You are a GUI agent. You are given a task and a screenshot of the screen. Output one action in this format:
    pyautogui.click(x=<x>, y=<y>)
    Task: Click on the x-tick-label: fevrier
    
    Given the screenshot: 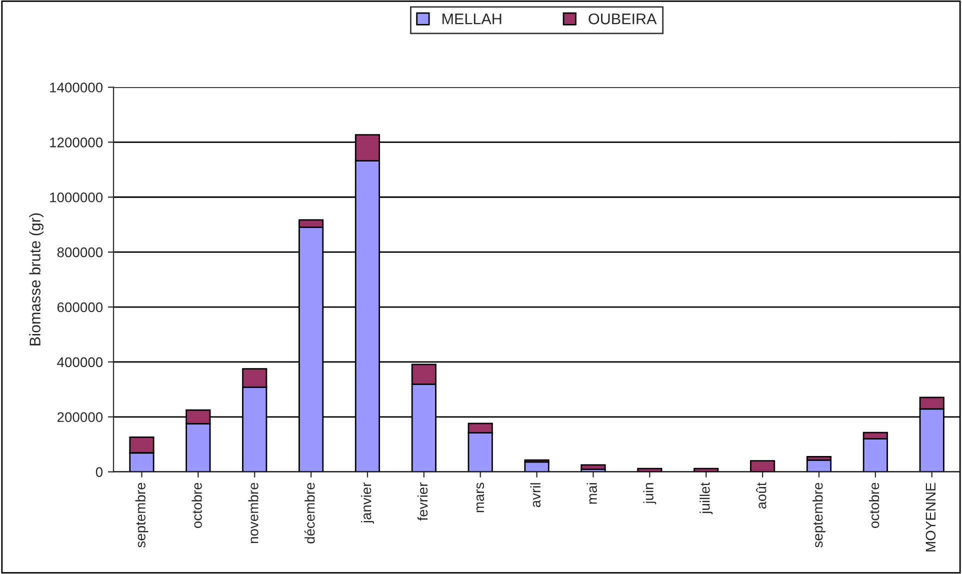 What is the action you would take?
    pyautogui.click(x=422, y=501)
    